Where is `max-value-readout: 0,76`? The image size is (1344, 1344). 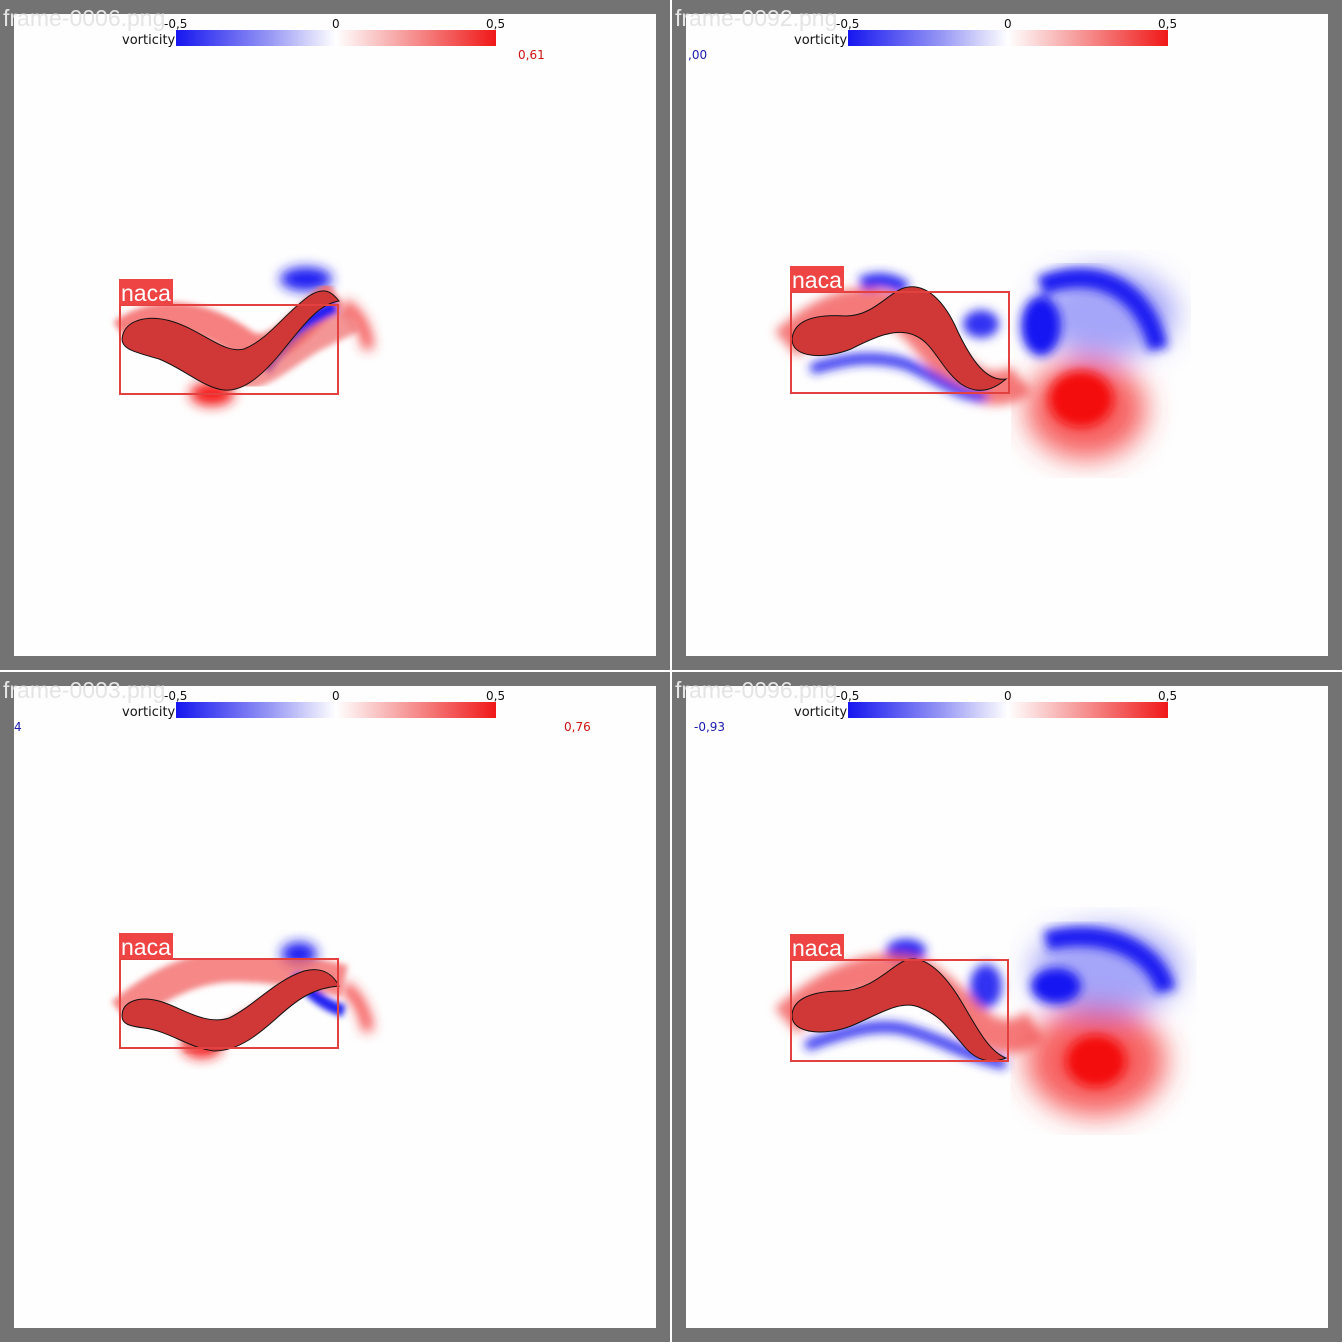
max-value-readout: 0,76 is located at coordinates (577, 727).